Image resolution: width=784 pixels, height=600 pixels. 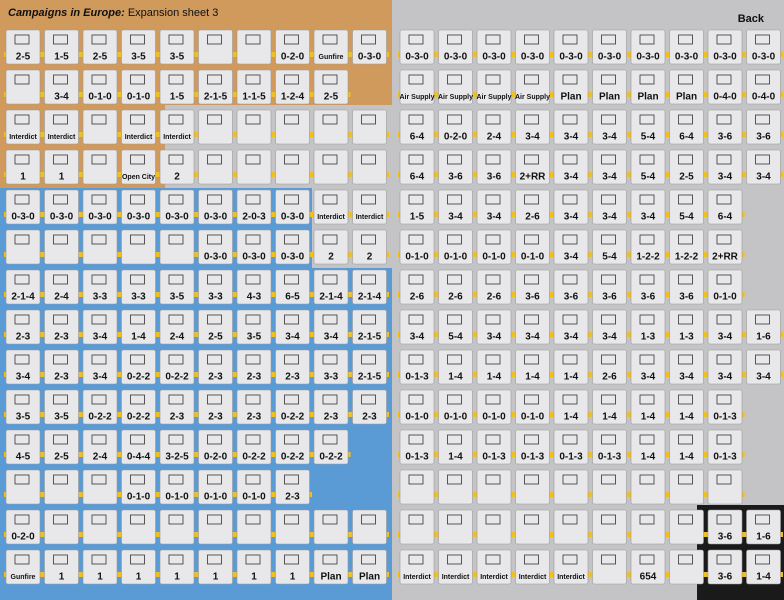 I want to click on counter-label: Air Supply, so click(x=455, y=97).